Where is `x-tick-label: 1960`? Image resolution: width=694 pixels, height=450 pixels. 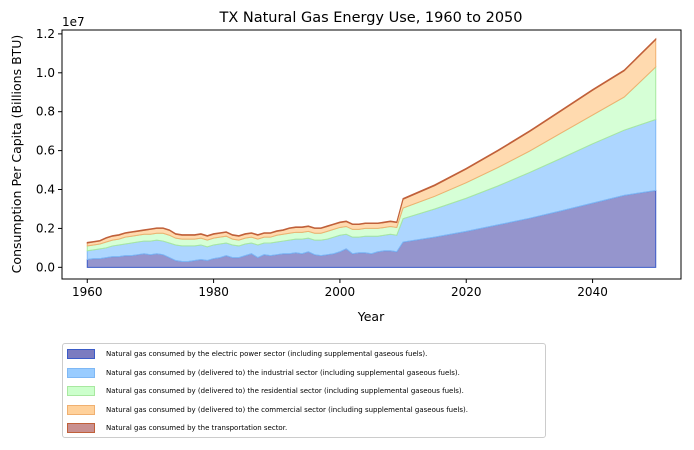 x-tick-label: 1960 is located at coordinates (87, 292).